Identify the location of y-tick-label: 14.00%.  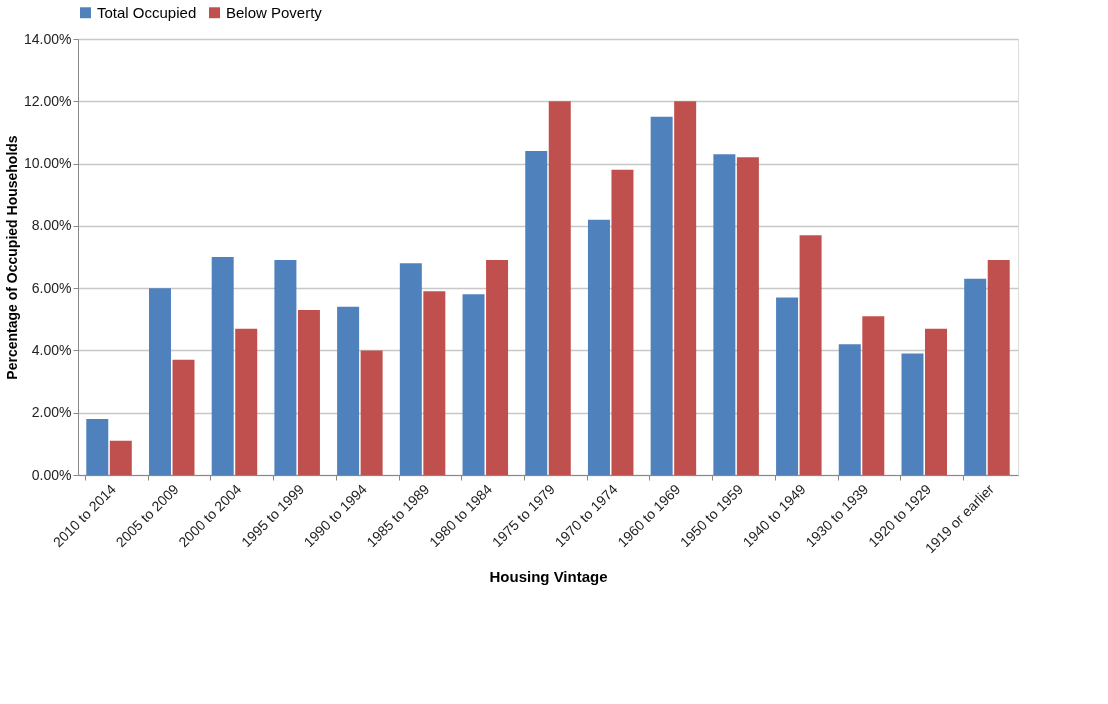
(48, 38).